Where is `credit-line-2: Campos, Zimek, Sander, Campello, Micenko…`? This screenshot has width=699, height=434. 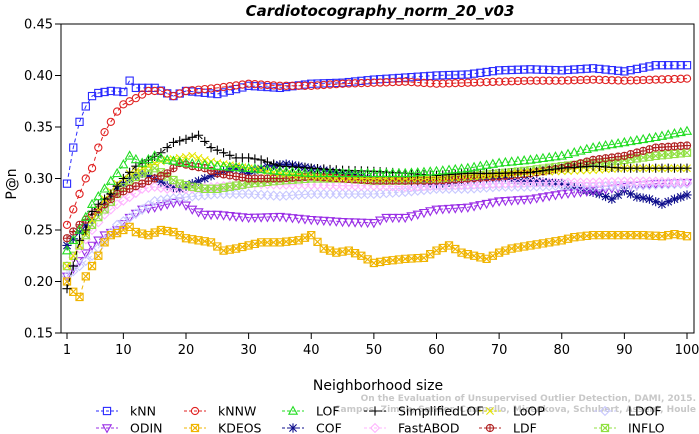 credit-line-2: Campos, Zimek, Sander, Campello, Micenko… is located at coordinates (515, 410).